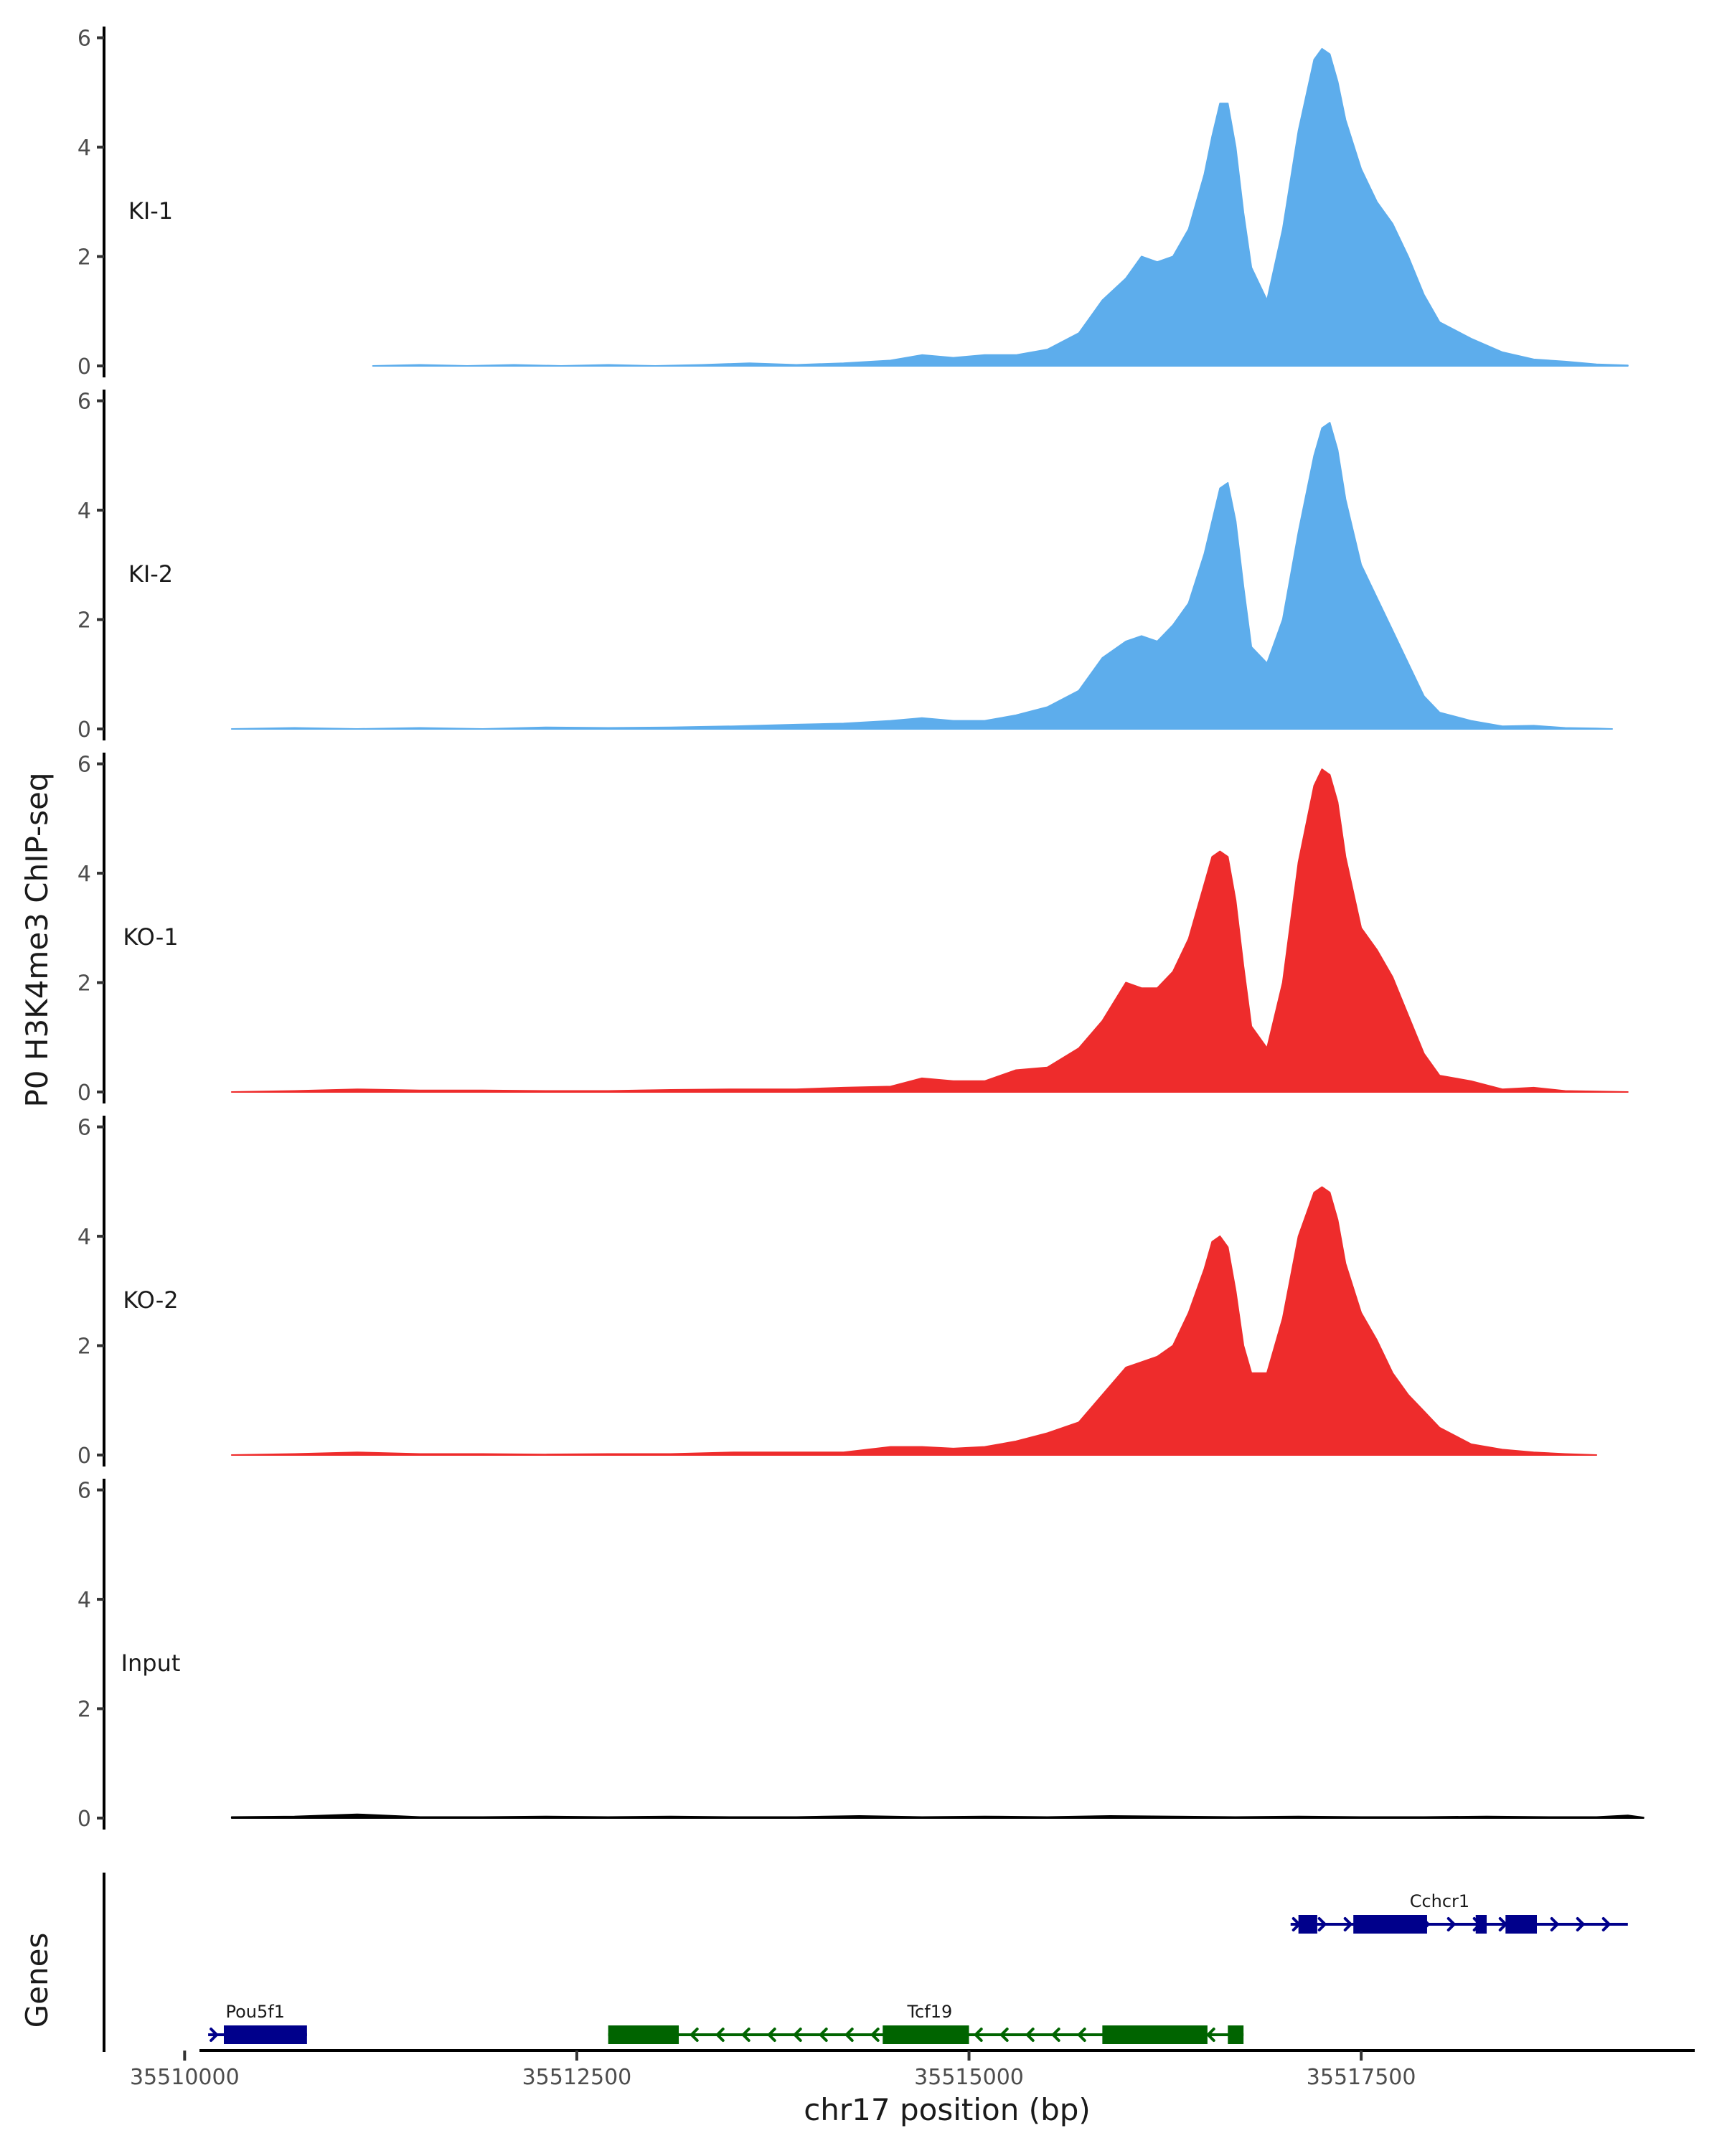 This screenshot has height=2156, width=1722. I want to click on genes-axes: 35510000 35512500 35515000 35517500, so click(899, 1982).